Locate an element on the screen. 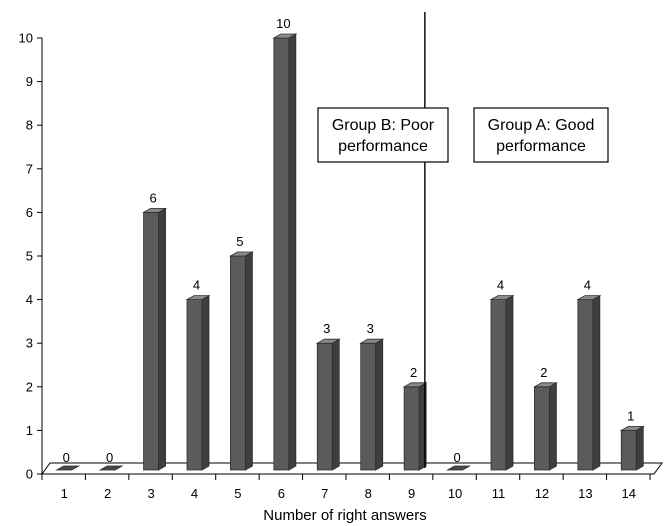  annotation-group-a: Group A: Good performance is located at coordinates (541, 135).